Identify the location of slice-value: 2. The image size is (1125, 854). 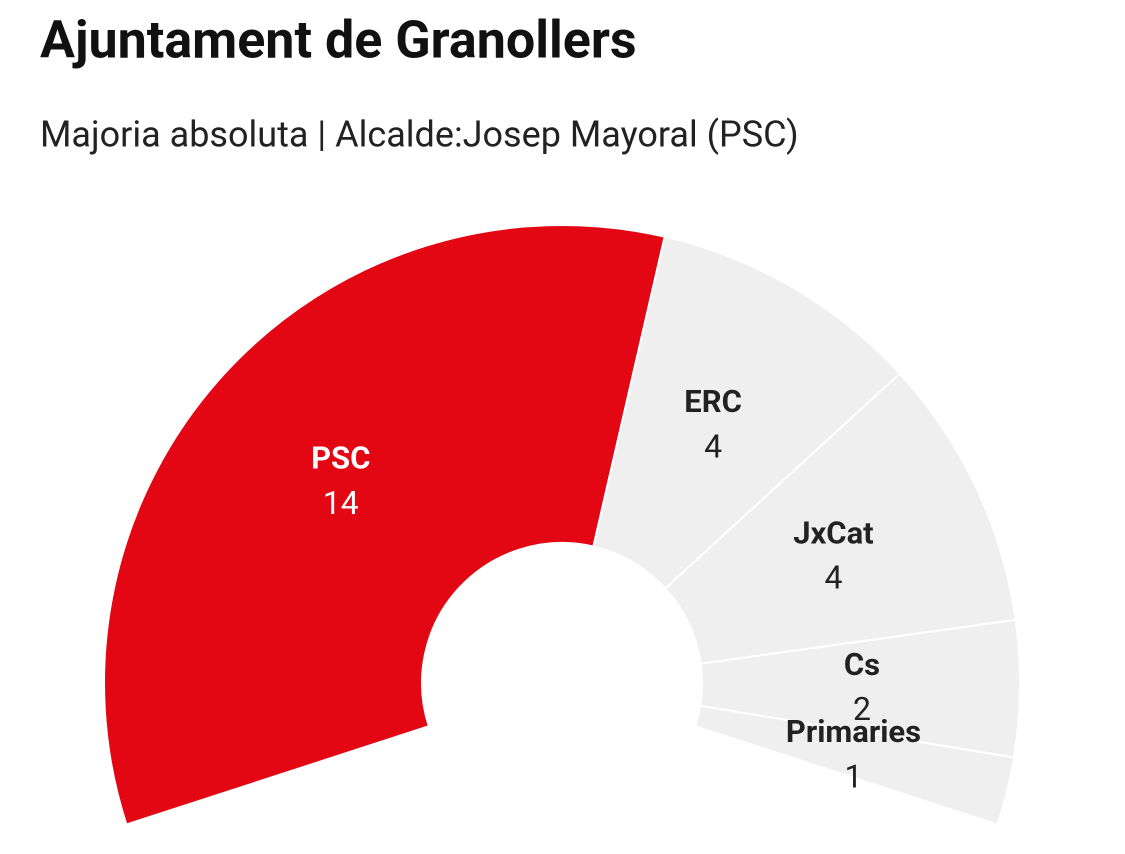
(862, 709).